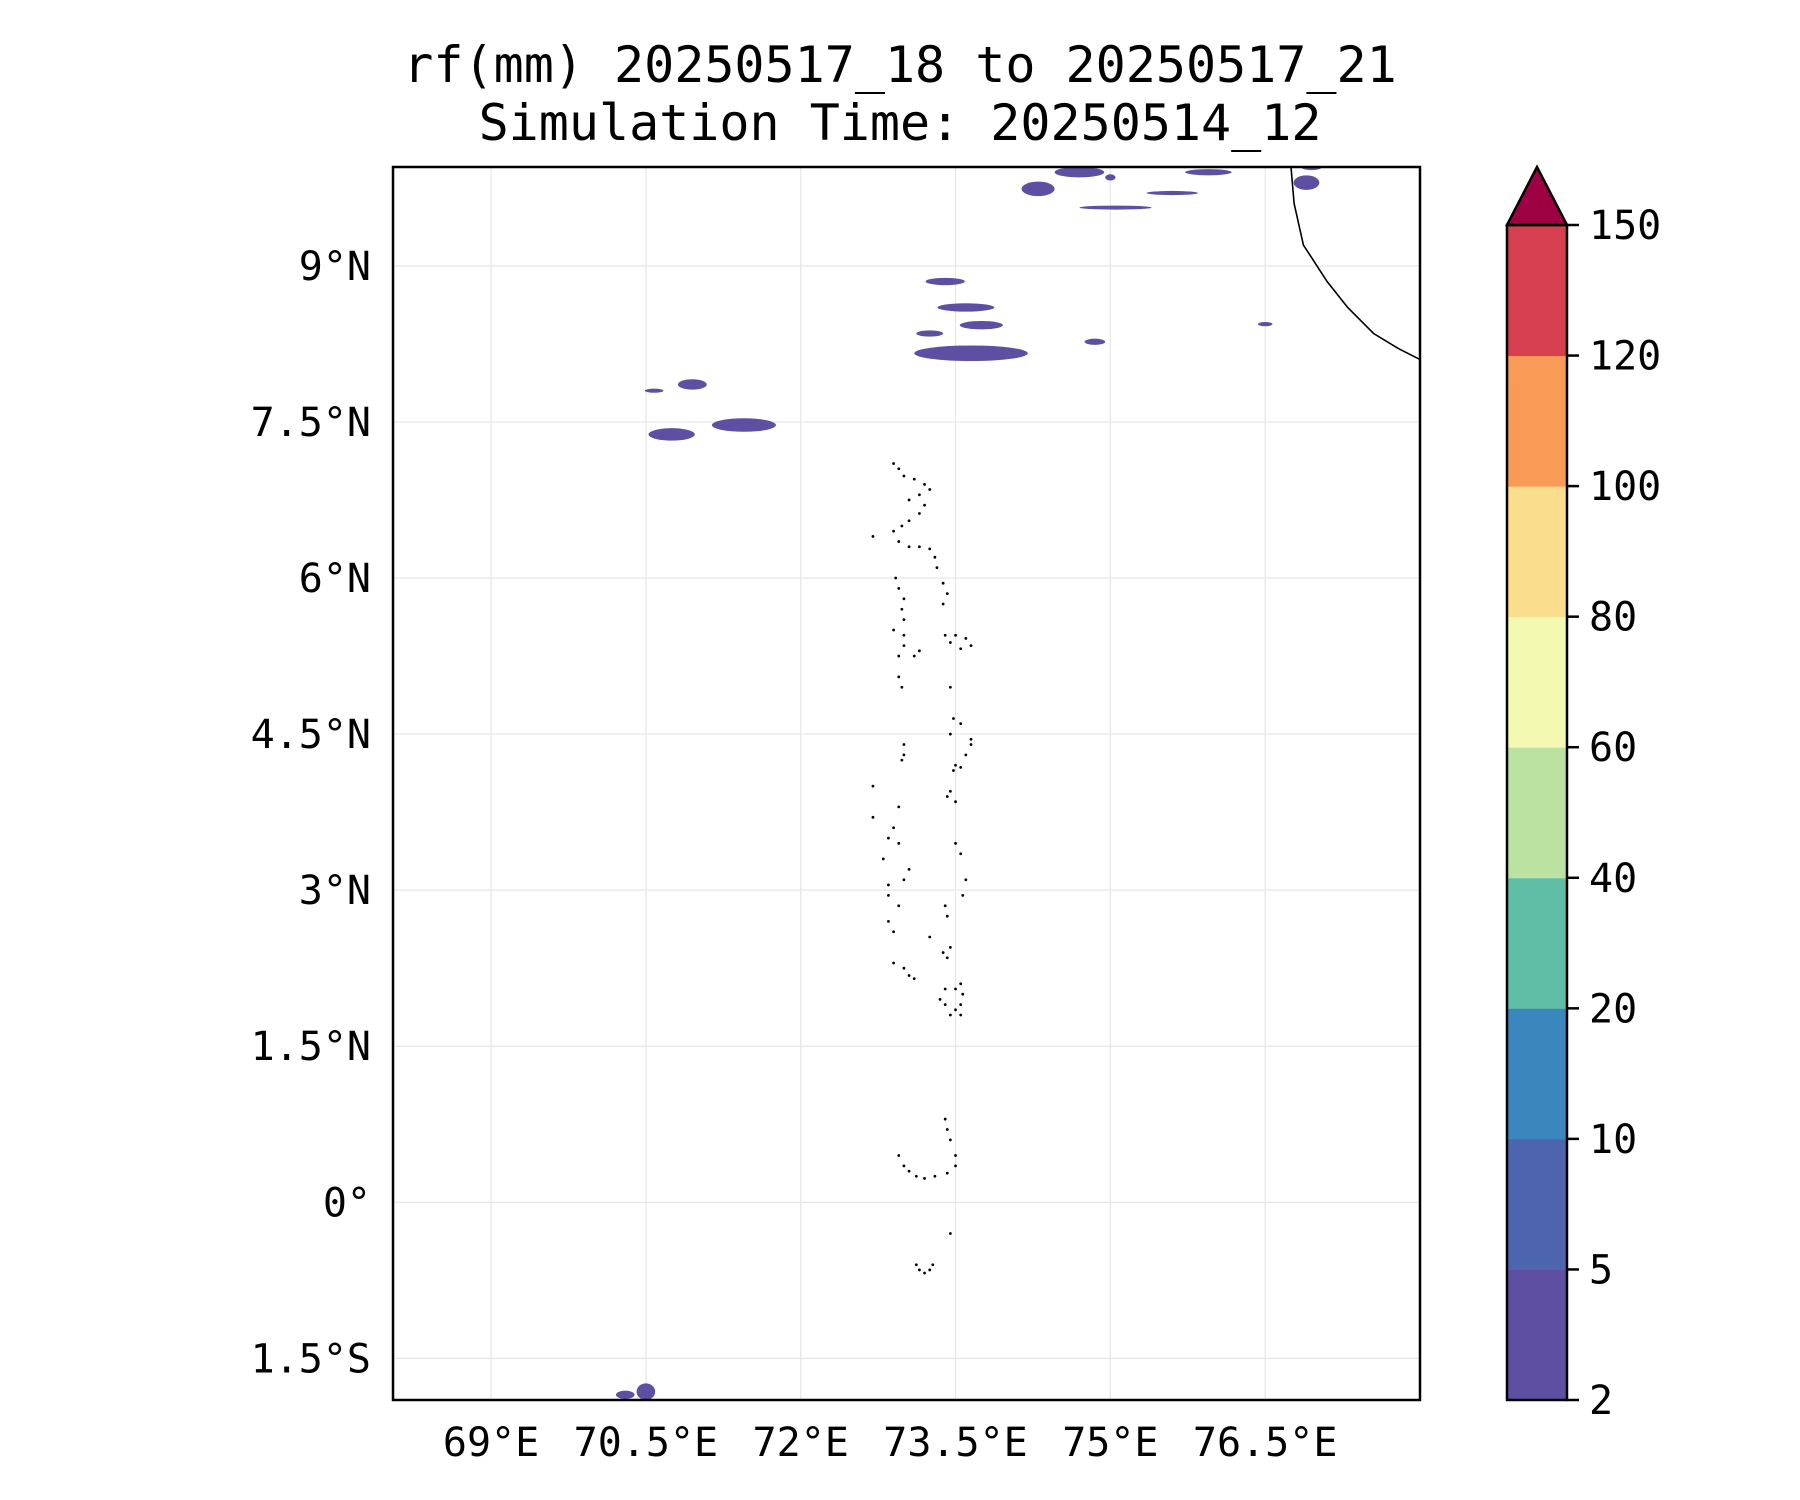  I want to click on lat-tick-label-2: 6°N, so click(335, 579).